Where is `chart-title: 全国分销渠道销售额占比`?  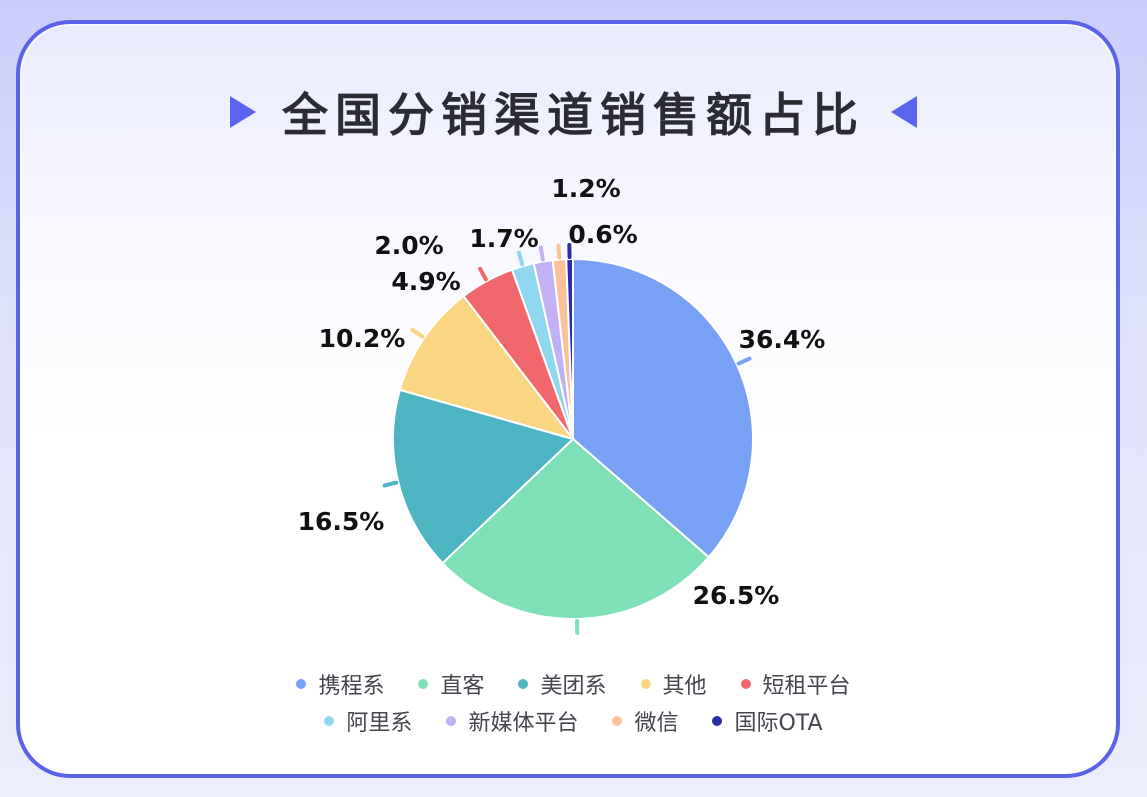
chart-title: 全国分销渠道销售额占比 is located at coordinates (573, 115).